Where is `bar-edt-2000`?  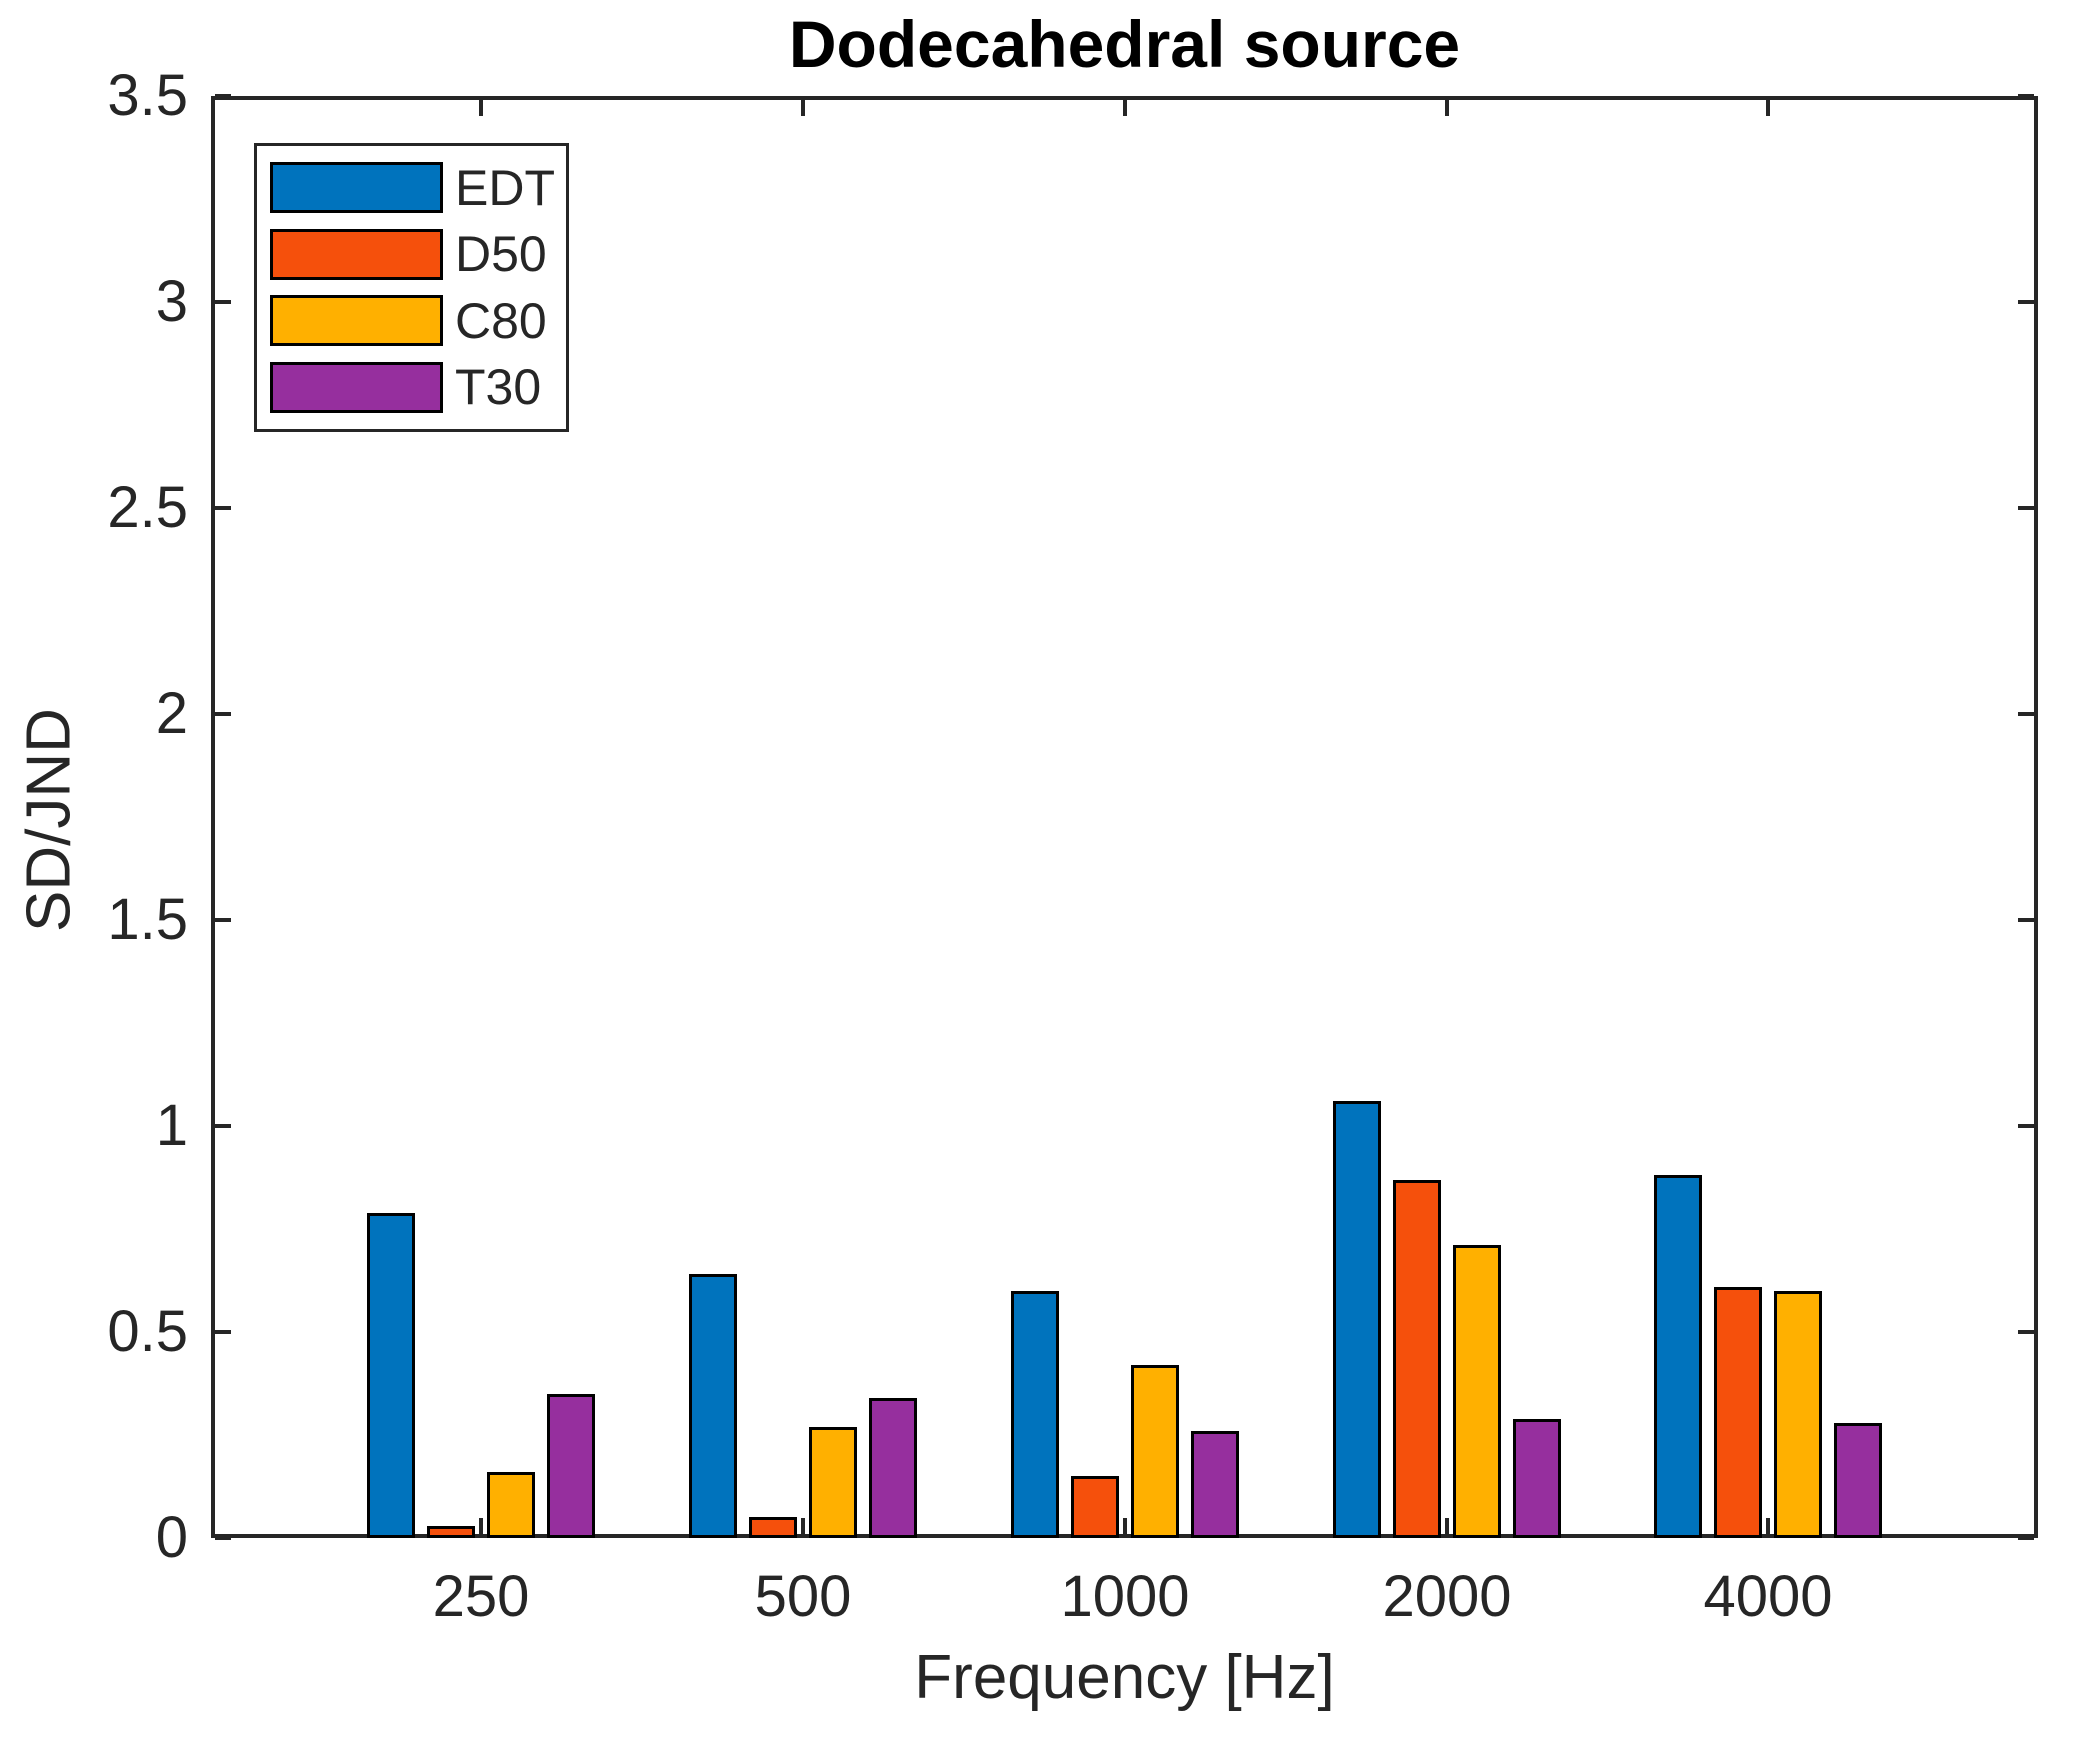 bar-edt-2000 is located at coordinates (1357, 1319).